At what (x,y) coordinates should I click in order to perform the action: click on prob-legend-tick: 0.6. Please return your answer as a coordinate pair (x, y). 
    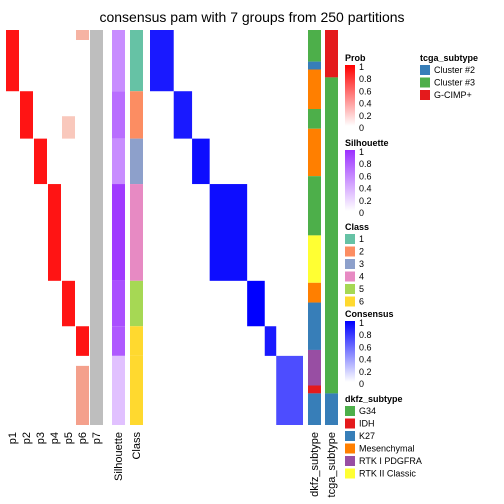
    Looking at the image, I should click on (365, 91).